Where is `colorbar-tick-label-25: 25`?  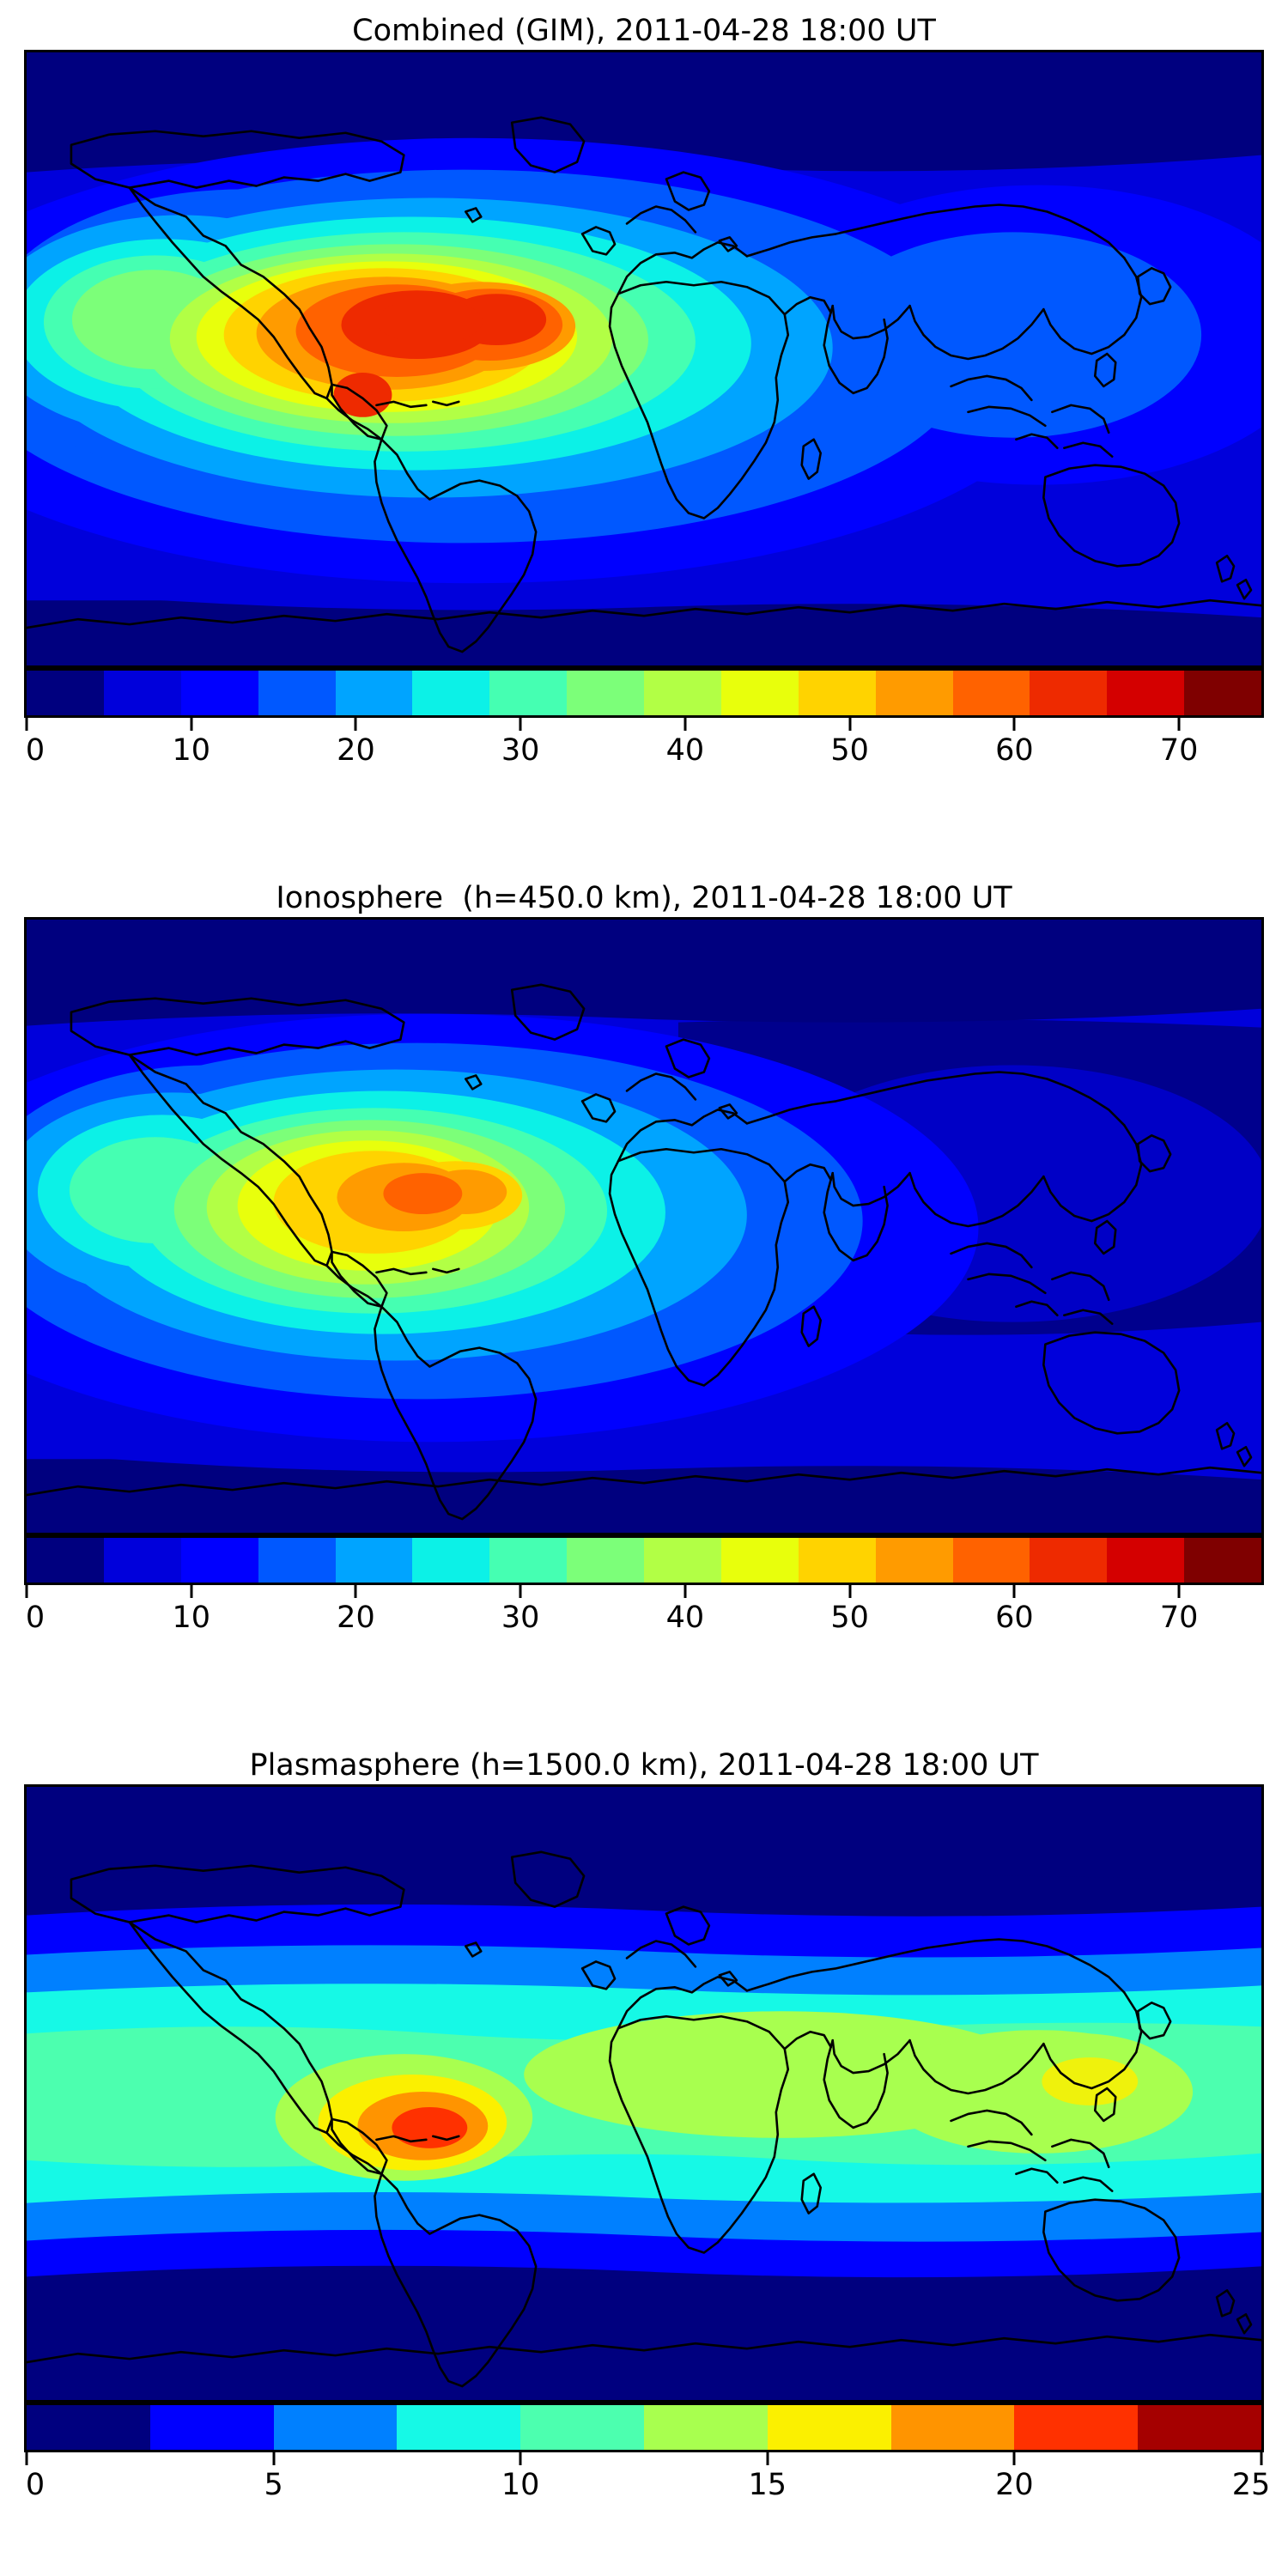 colorbar-tick-label-25: 25 is located at coordinates (1251, 2485).